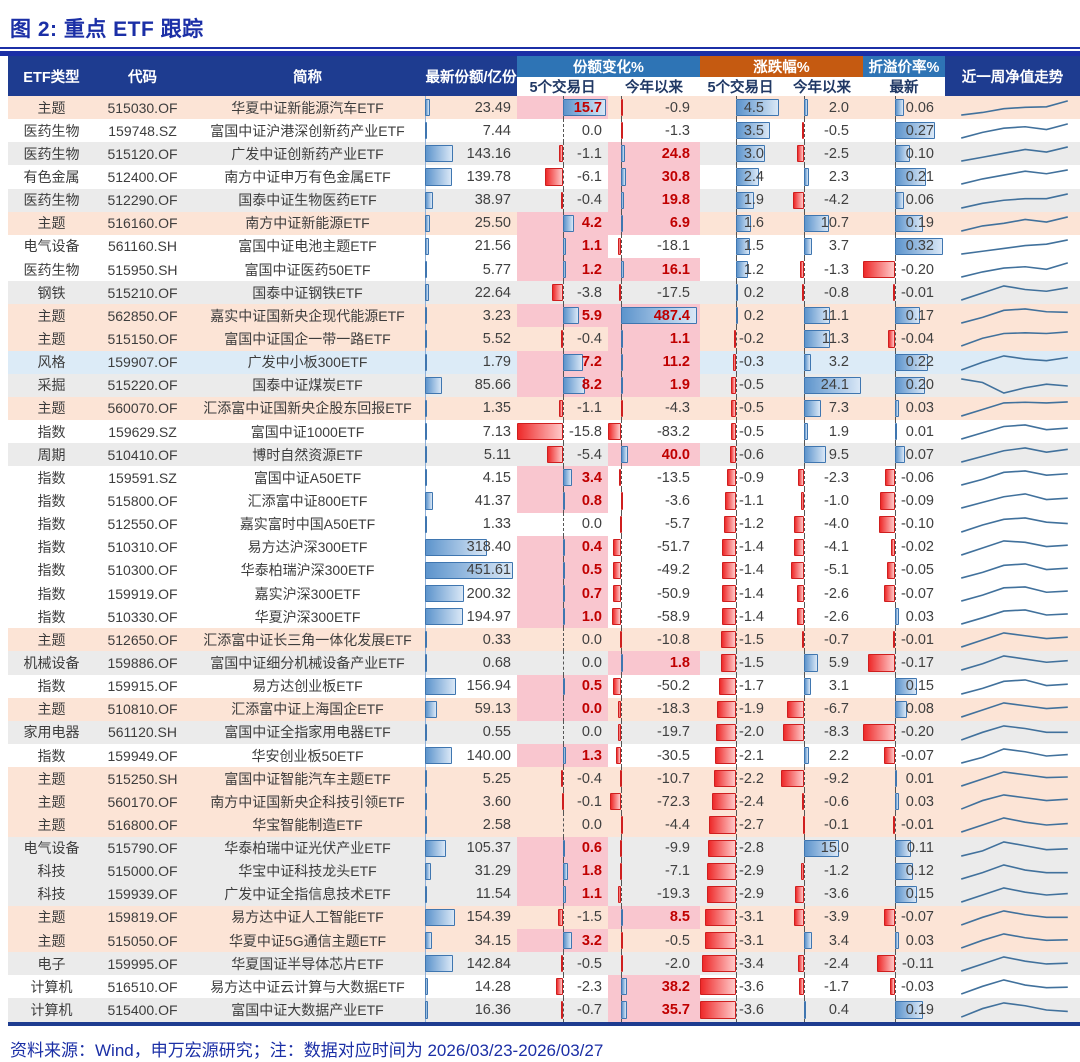 This screenshot has width=1080, height=1062. I want to click on price-change-5d: -1.5, so click(740, 663).